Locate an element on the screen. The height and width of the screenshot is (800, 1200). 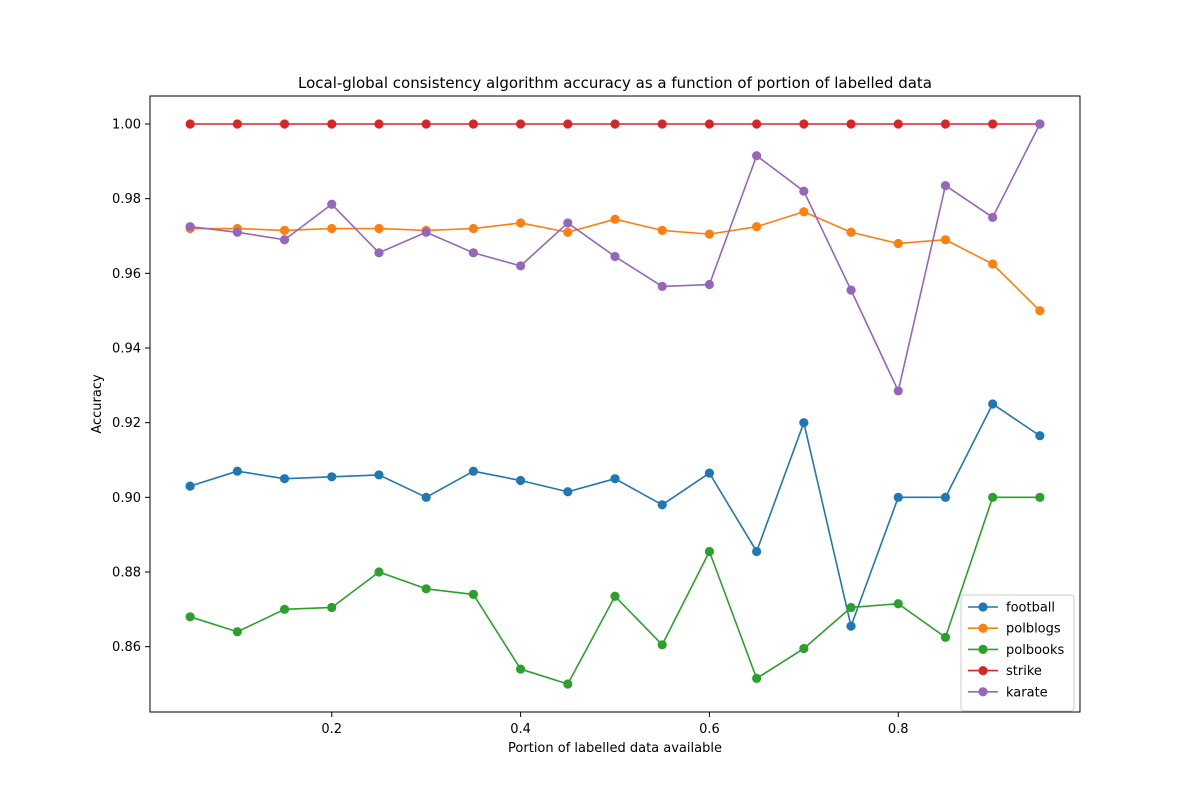
y-tick-label: 1.00 is located at coordinates (126, 125).